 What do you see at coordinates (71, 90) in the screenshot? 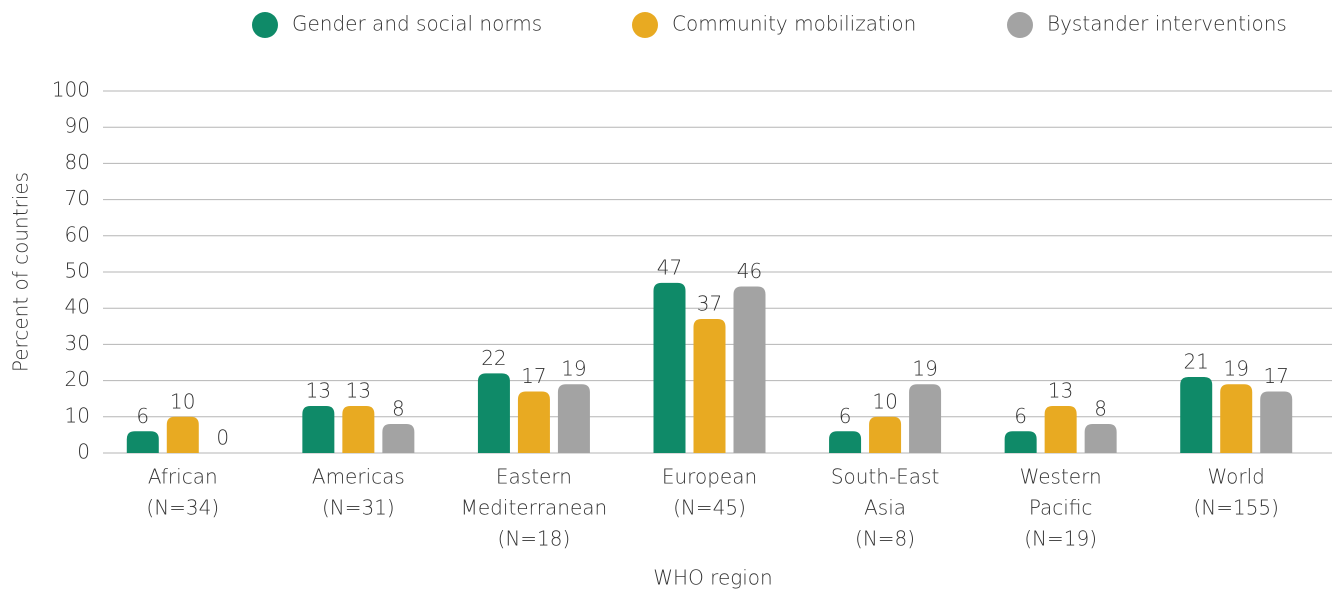
I see `y-tick-label: 100` at bounding box center [71, 90].